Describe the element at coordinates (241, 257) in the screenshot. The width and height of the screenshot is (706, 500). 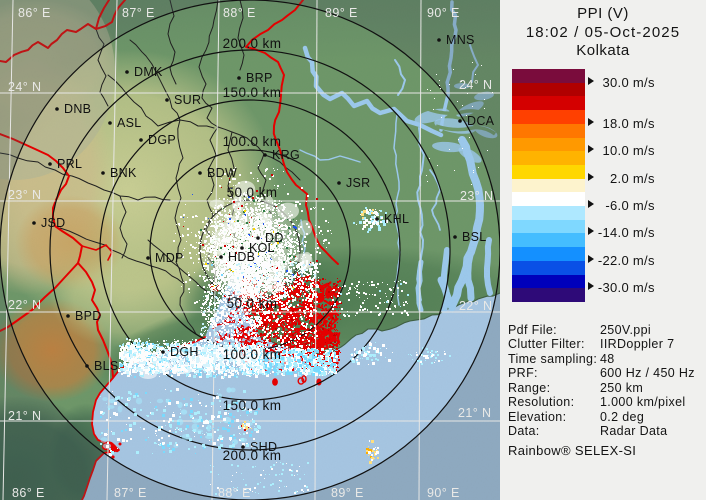
I see `svg-text: HDB` at that location.